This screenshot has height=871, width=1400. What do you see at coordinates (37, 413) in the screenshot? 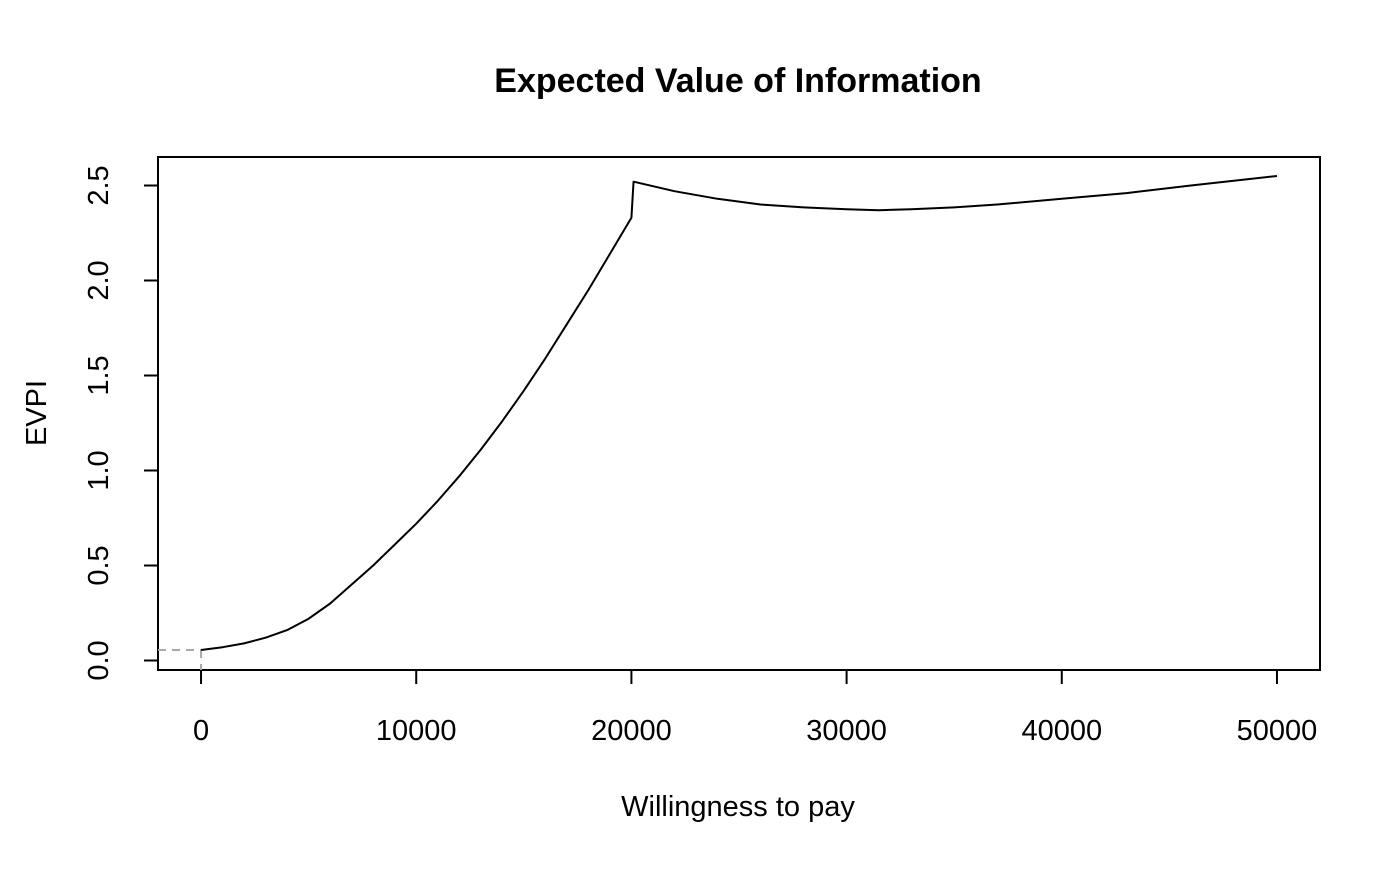
I see `y-axis-label: EVPI` at bounding box center [37, 413].